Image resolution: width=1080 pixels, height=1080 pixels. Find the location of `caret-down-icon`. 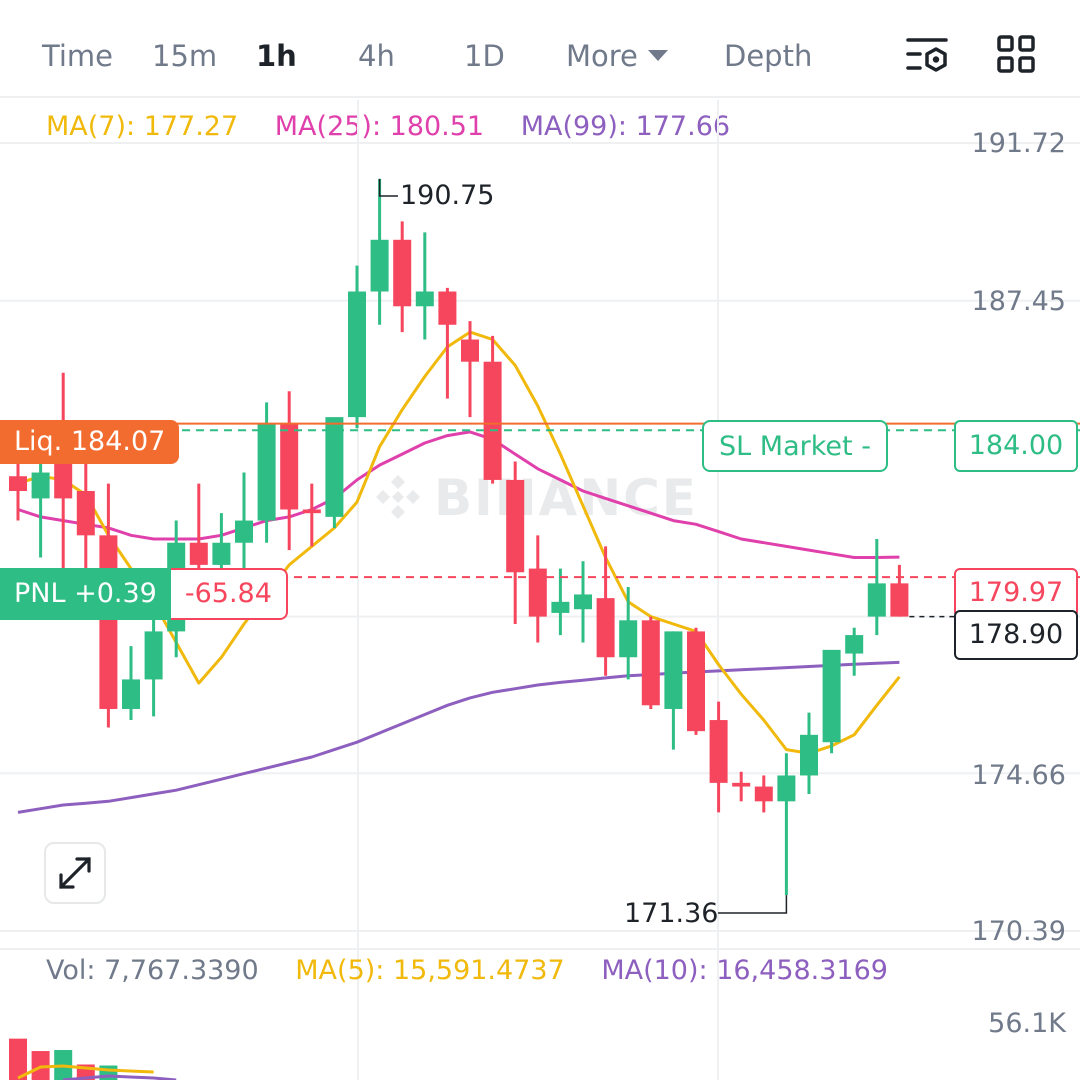

caret-down-icon is located at coordinates (657, 55).